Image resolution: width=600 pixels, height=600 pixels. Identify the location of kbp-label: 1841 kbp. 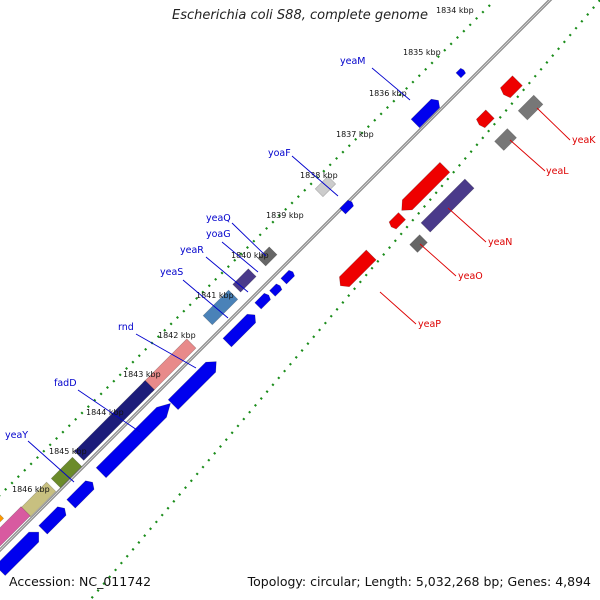
(215, 295).